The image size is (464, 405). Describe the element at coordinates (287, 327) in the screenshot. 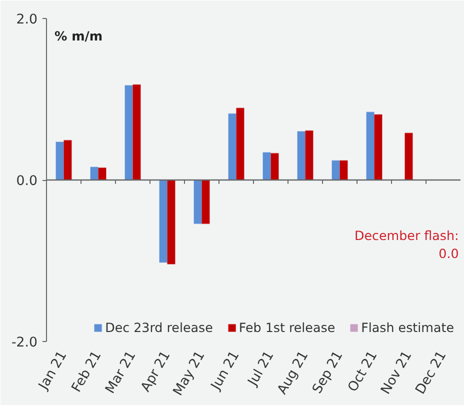

I see `legend-label: Feb 1st release` at that location.